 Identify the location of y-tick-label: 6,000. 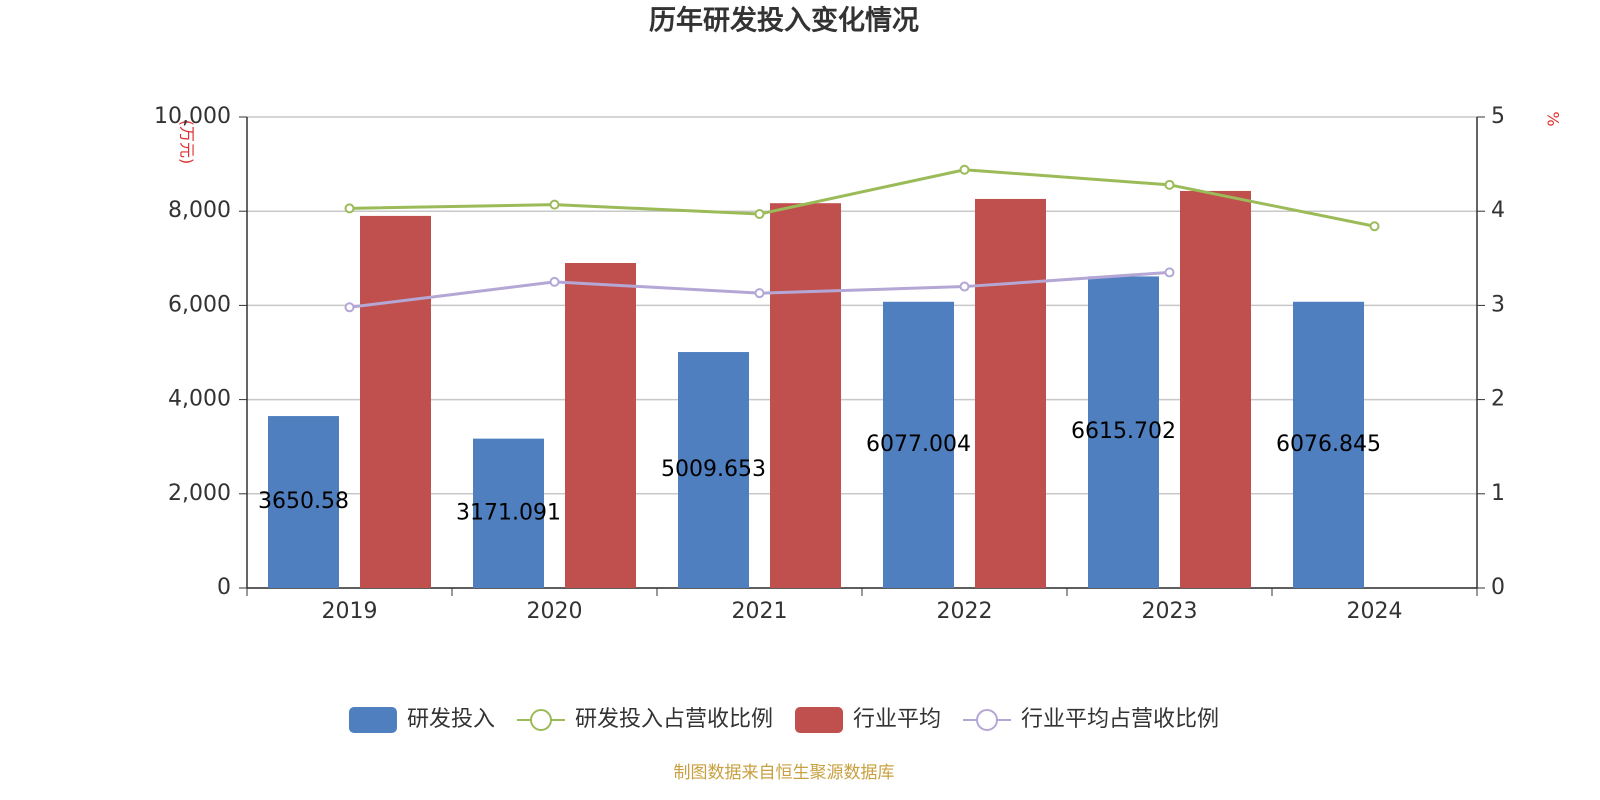
(199, 304).